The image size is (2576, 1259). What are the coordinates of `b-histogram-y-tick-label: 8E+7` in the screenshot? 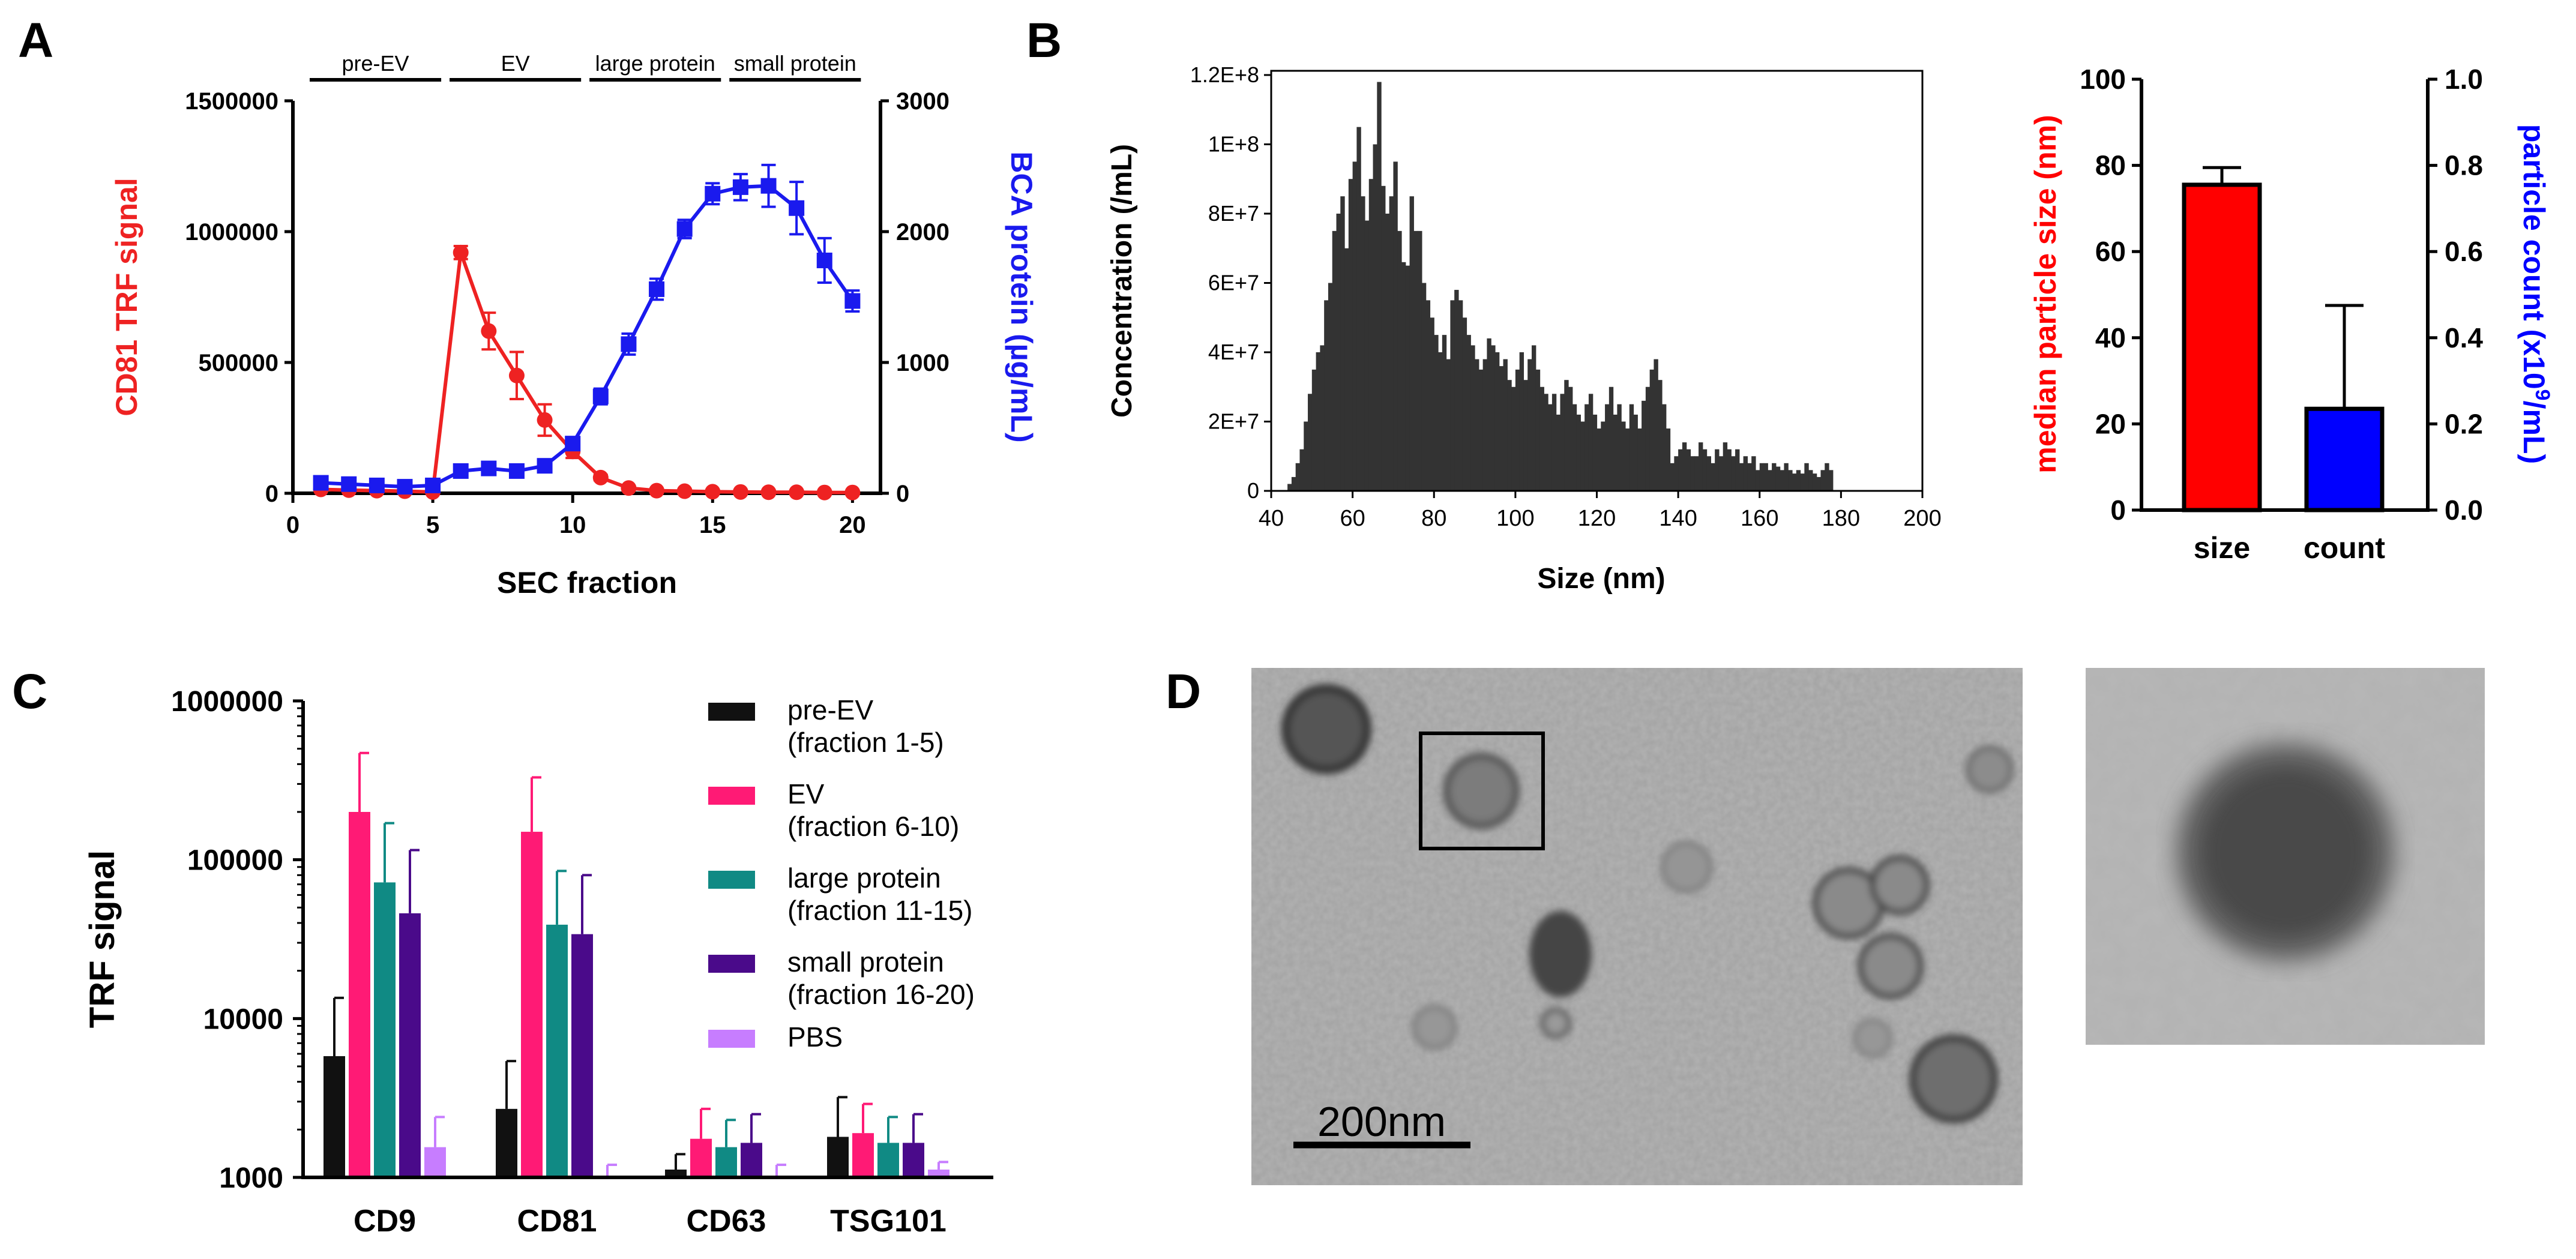 It's located at (1233, 213).